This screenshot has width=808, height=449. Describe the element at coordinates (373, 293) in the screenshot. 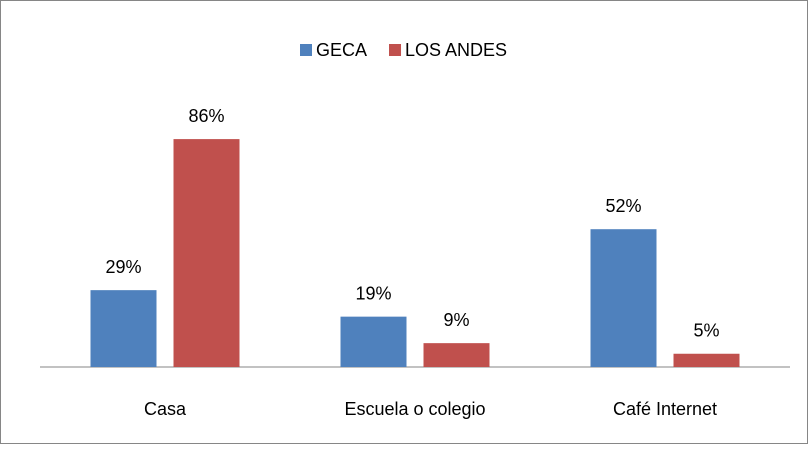

I see `value-label: 19%` at that location.